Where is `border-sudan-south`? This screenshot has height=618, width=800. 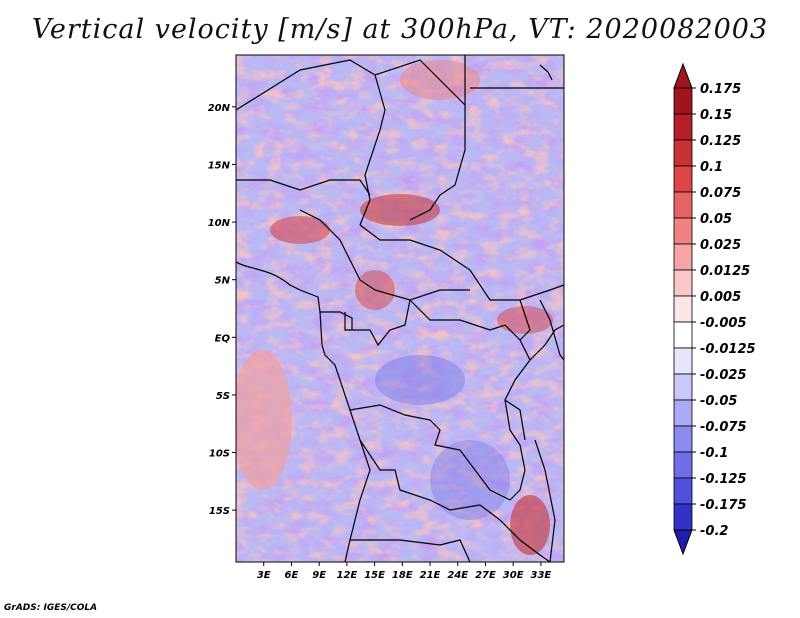
border-sudan-south is located at coordinates (461, 262).